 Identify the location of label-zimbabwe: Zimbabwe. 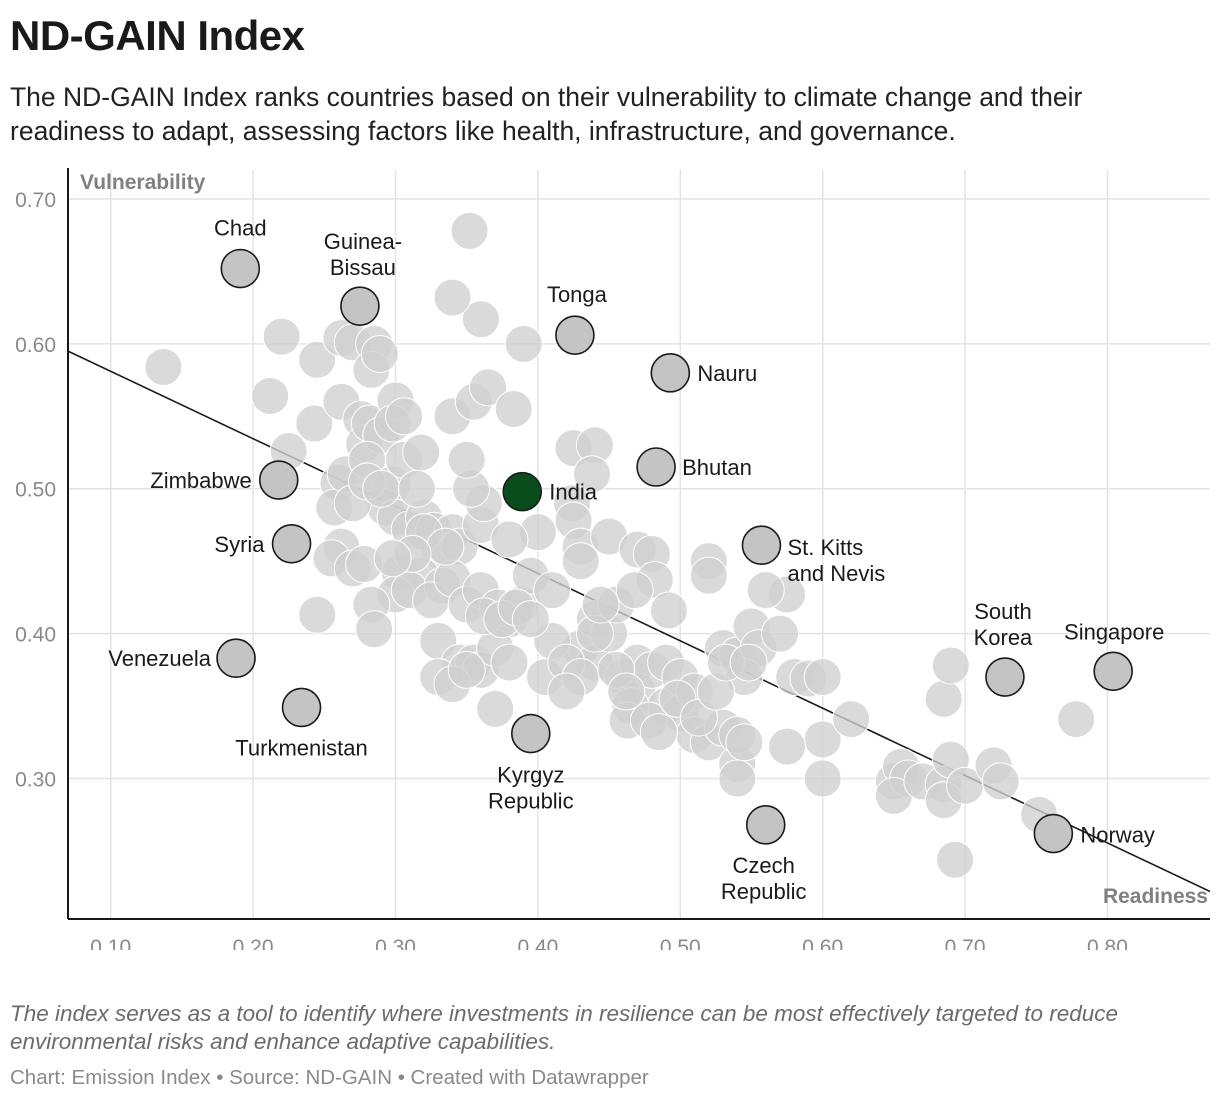
(200, 480).